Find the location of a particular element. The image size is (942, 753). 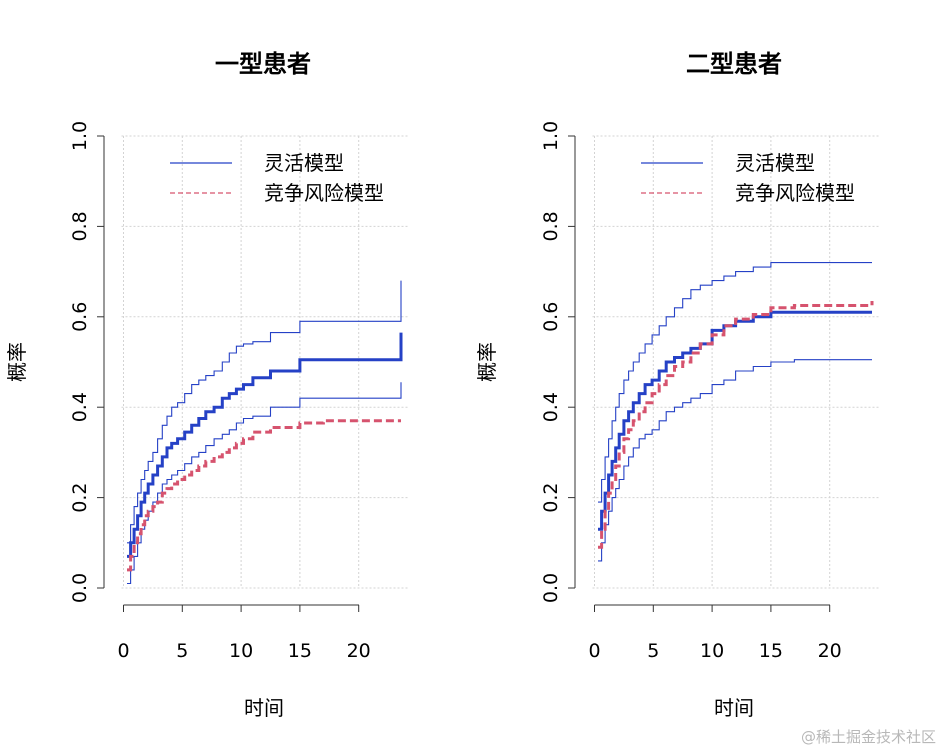

chart-title: 二型患者 is located at coordinates (734, 64).